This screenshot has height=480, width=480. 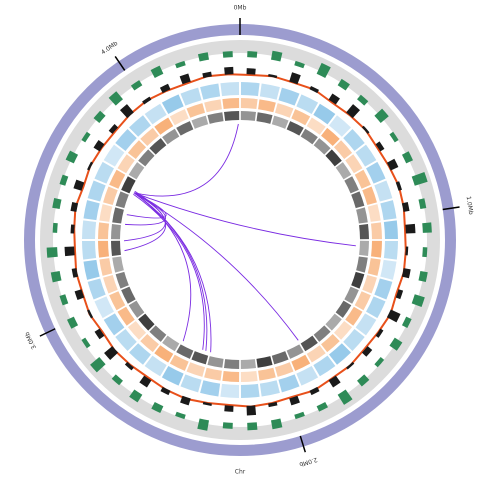 I want to click on chart-title: Chr, so click(x=240, y=472).